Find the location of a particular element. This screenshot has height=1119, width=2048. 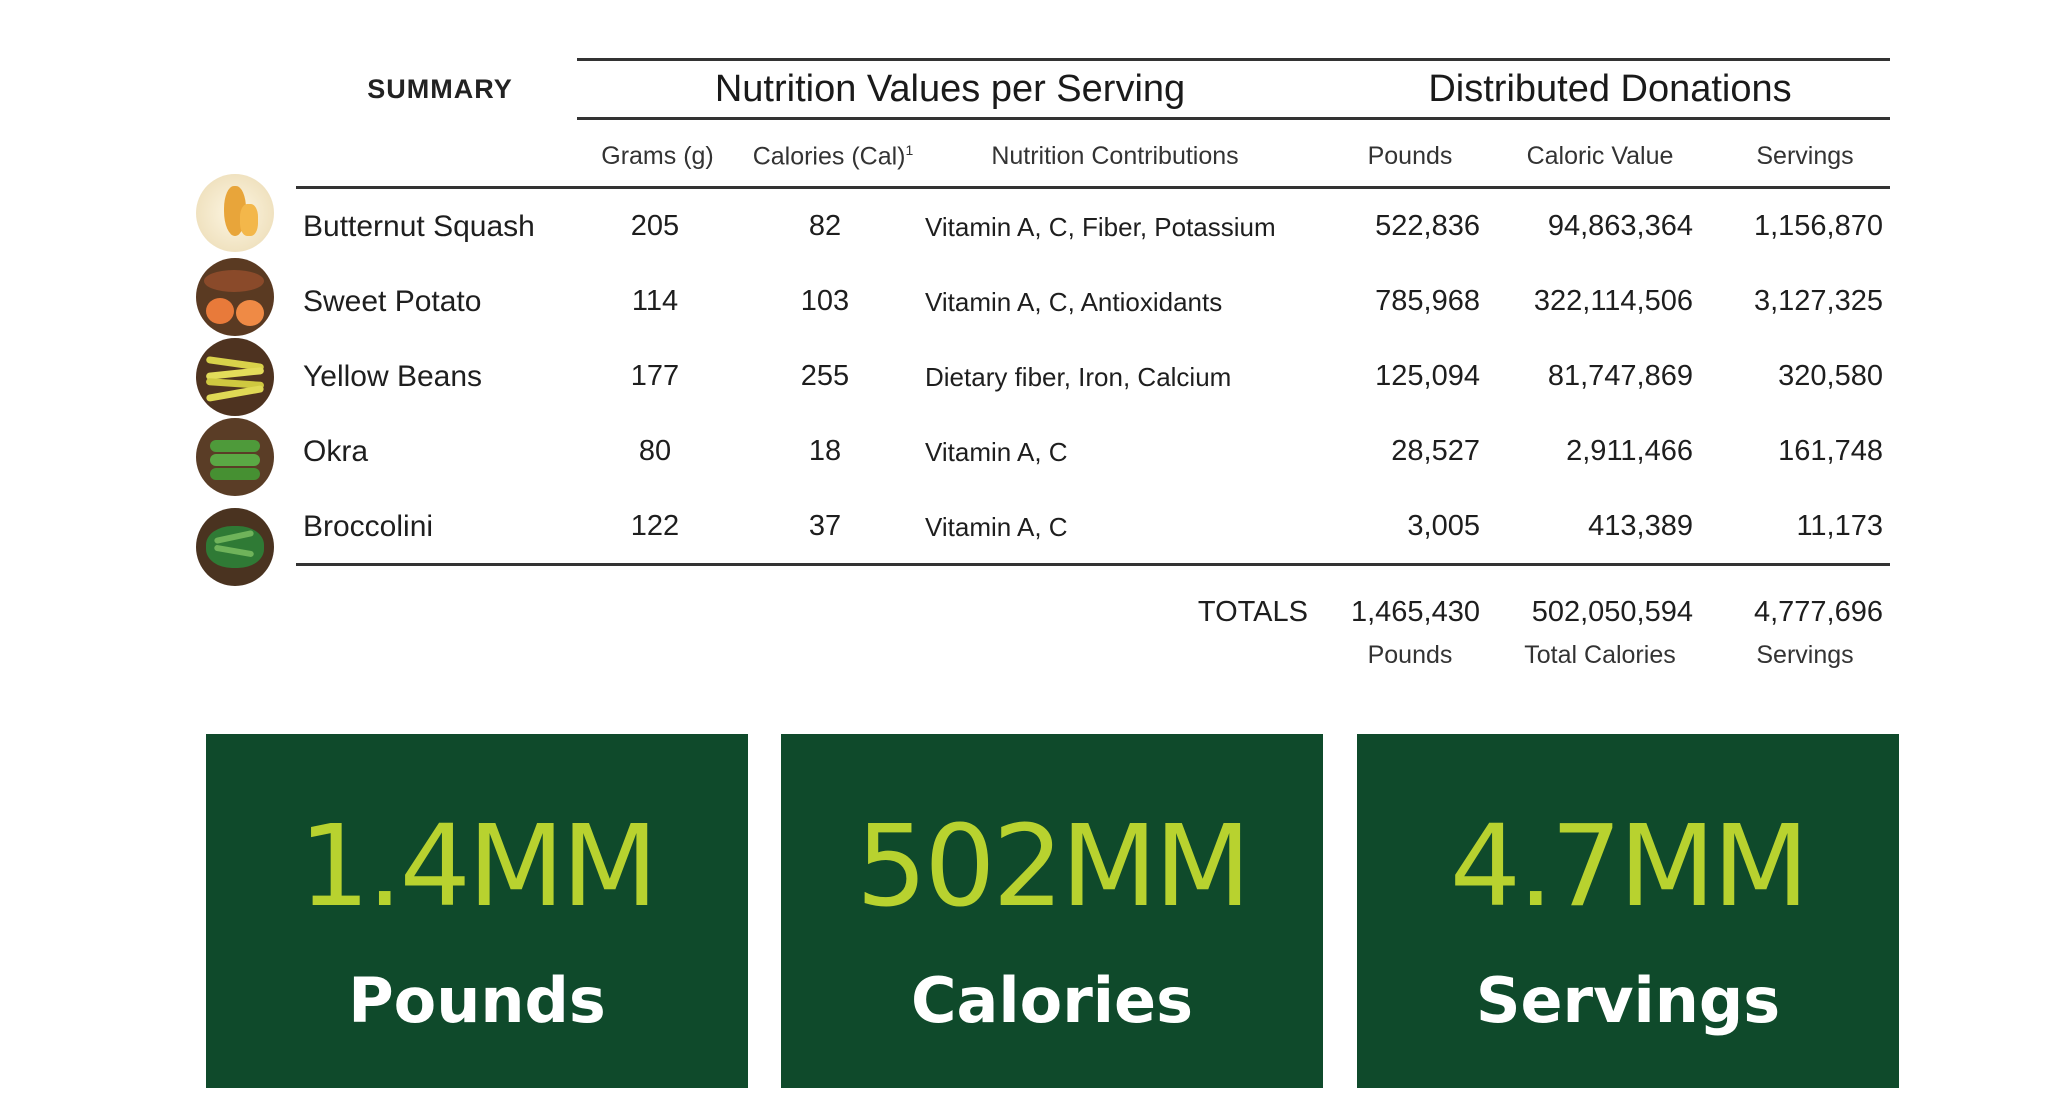

row-caloric-value: 94,863,364 is located at coordinates (1620, 226).